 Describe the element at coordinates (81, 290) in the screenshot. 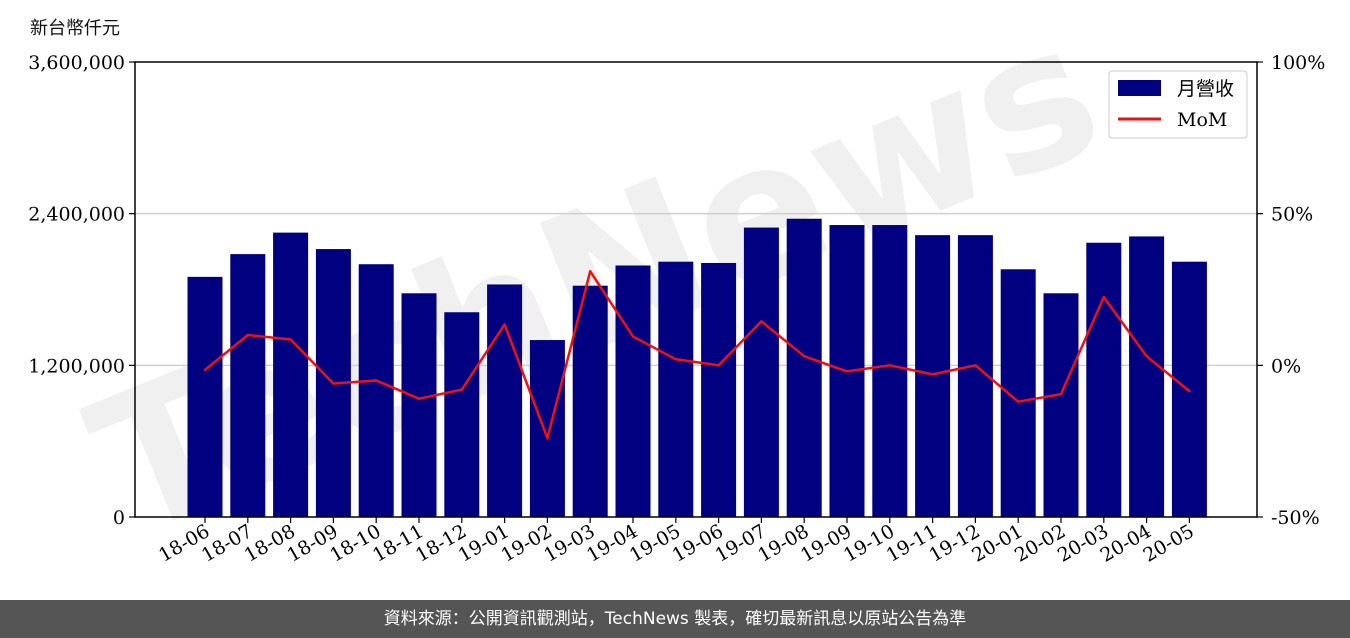

I see `left-axis: 0 1,200,000 2,400,000 3,600,000` at that location.